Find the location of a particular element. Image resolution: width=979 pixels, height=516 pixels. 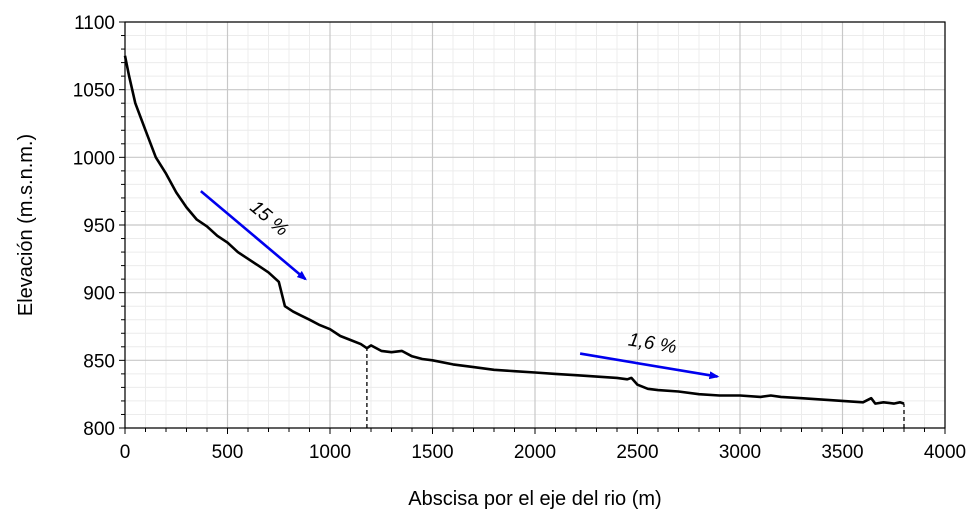

y-axis-tick-labels: 800 850 900 950 1000 1050 1100 is located at coordinates (94, 226).